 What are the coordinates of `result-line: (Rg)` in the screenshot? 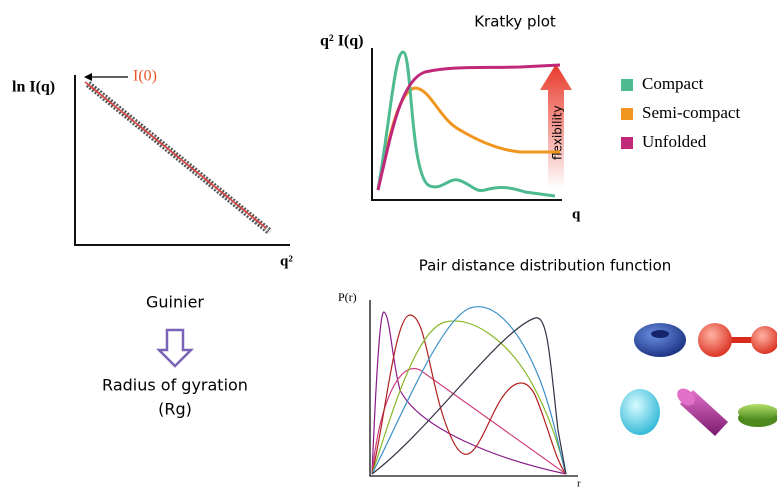 It's located at (175, 409).